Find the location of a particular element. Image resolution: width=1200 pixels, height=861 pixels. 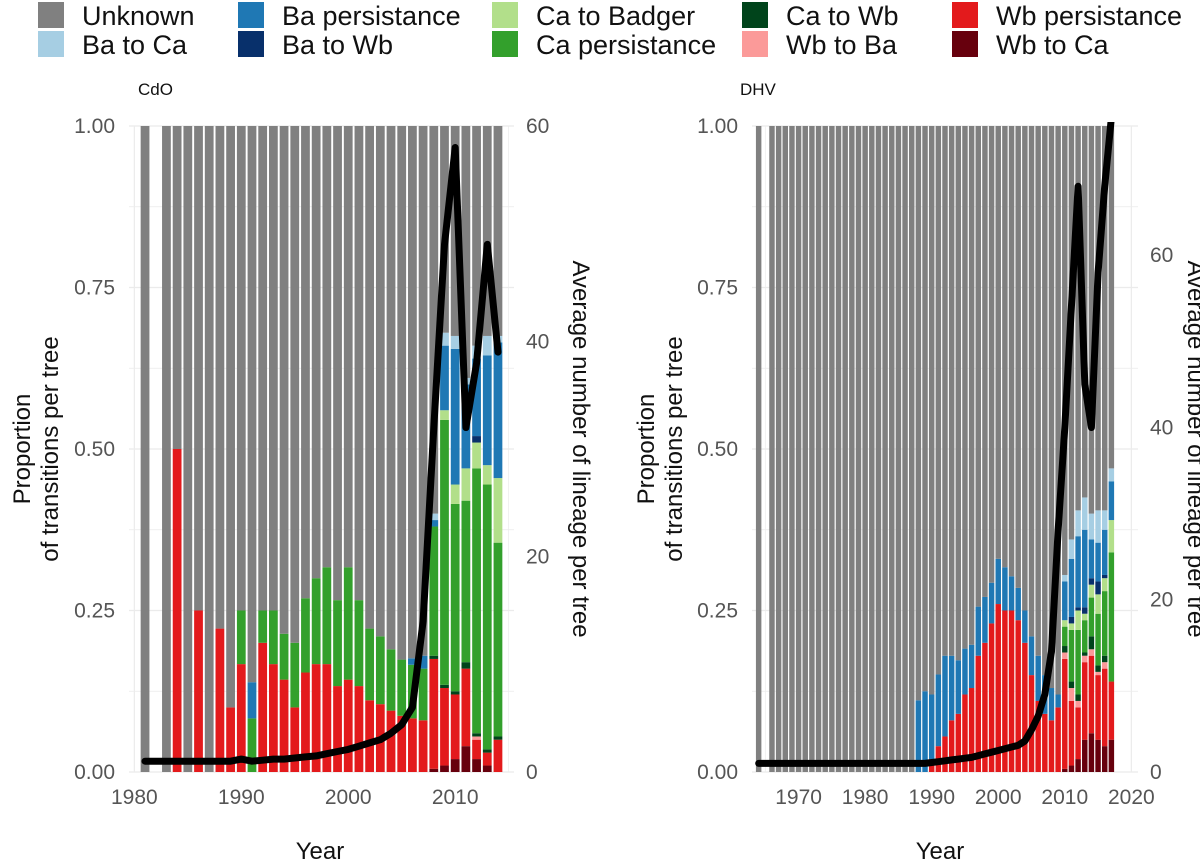

x-tick-label: 2020 is located at coordinates (1131, 797).